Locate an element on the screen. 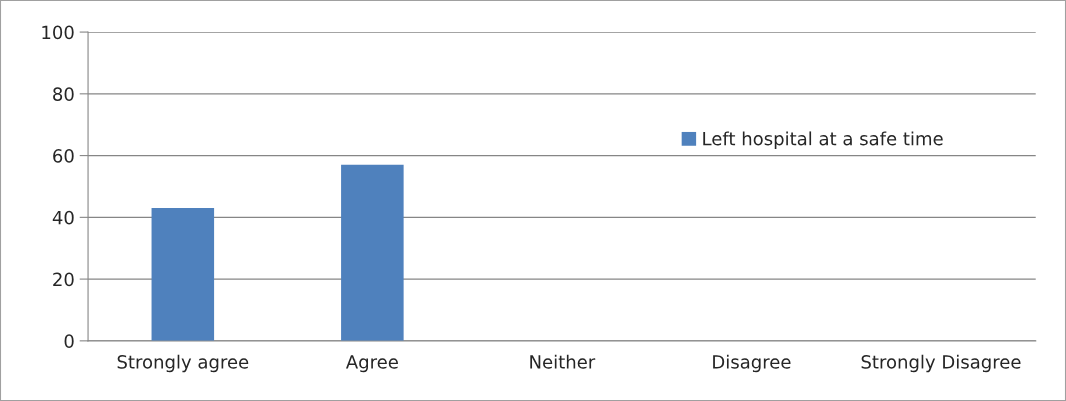 The width and height of the screenshot is (1066, 401). x-tick-label: Strongly Disagree is located at coordinates (941, 363).